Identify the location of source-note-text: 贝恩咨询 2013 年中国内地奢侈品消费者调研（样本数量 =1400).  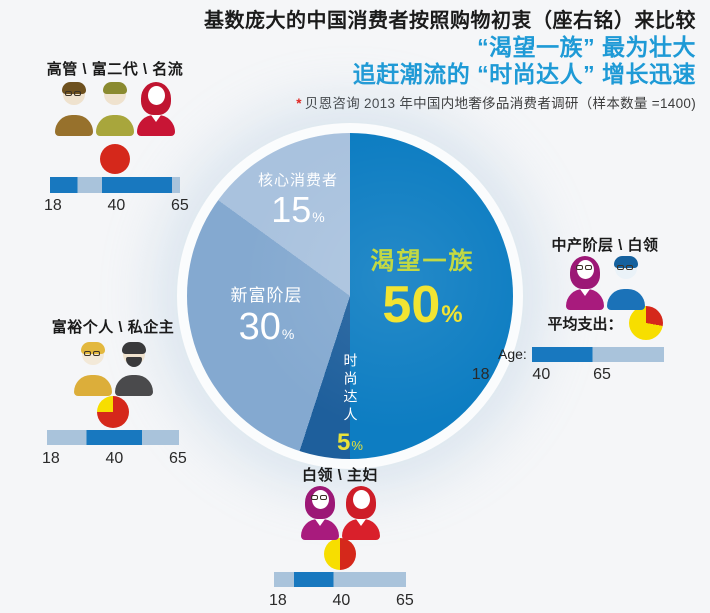
(500, 103).